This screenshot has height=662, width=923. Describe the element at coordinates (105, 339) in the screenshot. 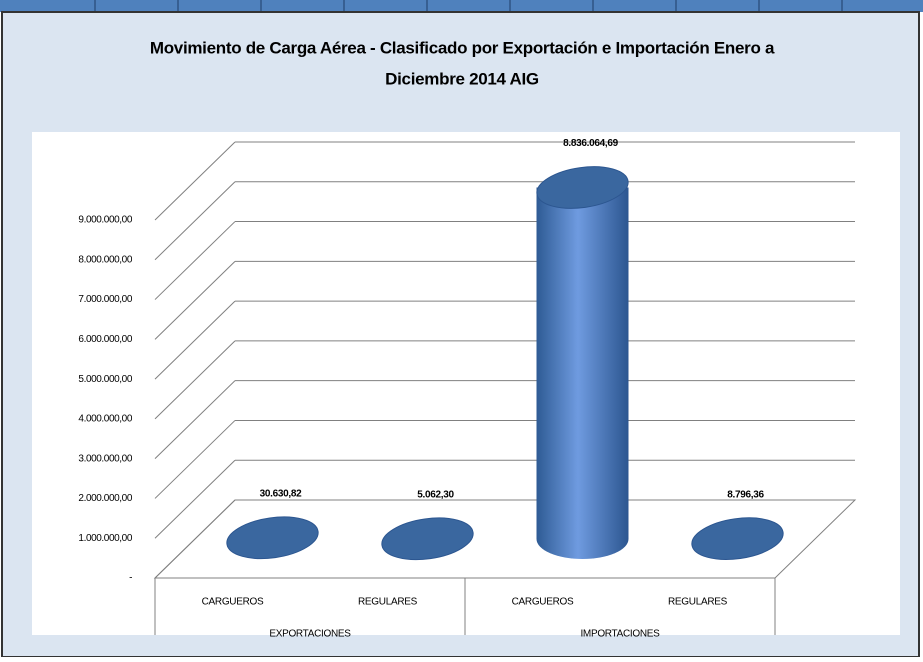

I see `y-tick-label: 6.000.000,00` at that location.